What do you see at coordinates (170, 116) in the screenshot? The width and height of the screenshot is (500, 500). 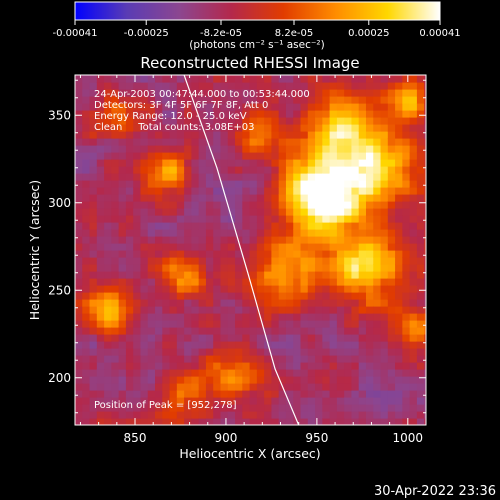 I see `annotation-energy-range: Energy Range: 12.0 - 25.0 keV` at bounding box center [170, 116].